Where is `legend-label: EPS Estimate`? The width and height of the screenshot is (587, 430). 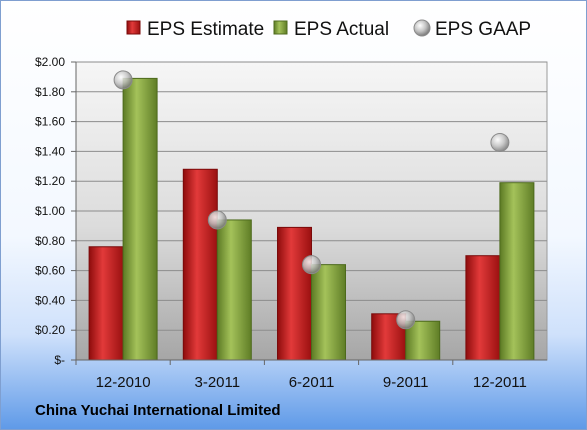
legend-label: EPS Estimate is located at coordinates (205, 29).